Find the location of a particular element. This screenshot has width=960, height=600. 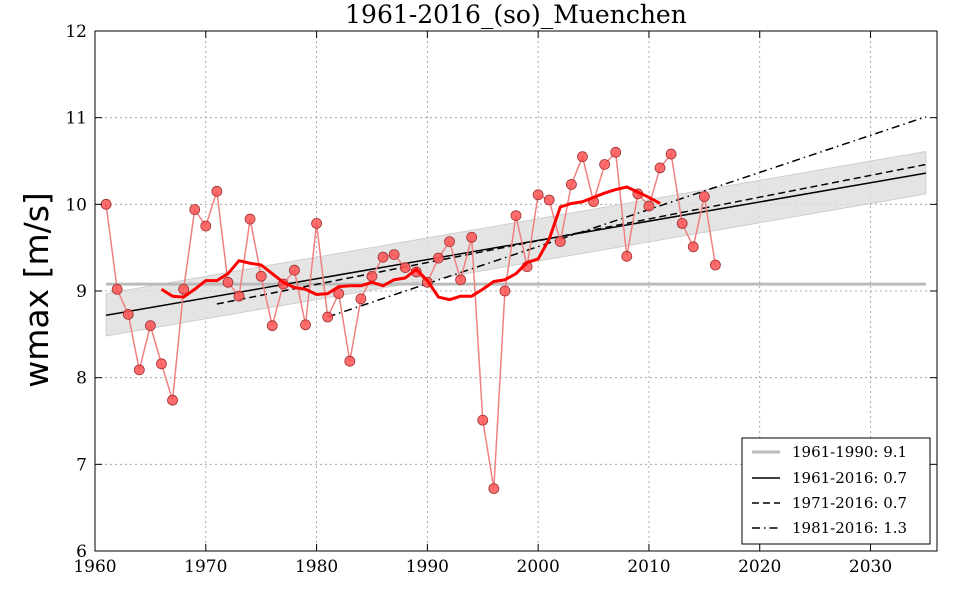

x-tick-label-1960: 1960 is located at coordinates (94, 567).